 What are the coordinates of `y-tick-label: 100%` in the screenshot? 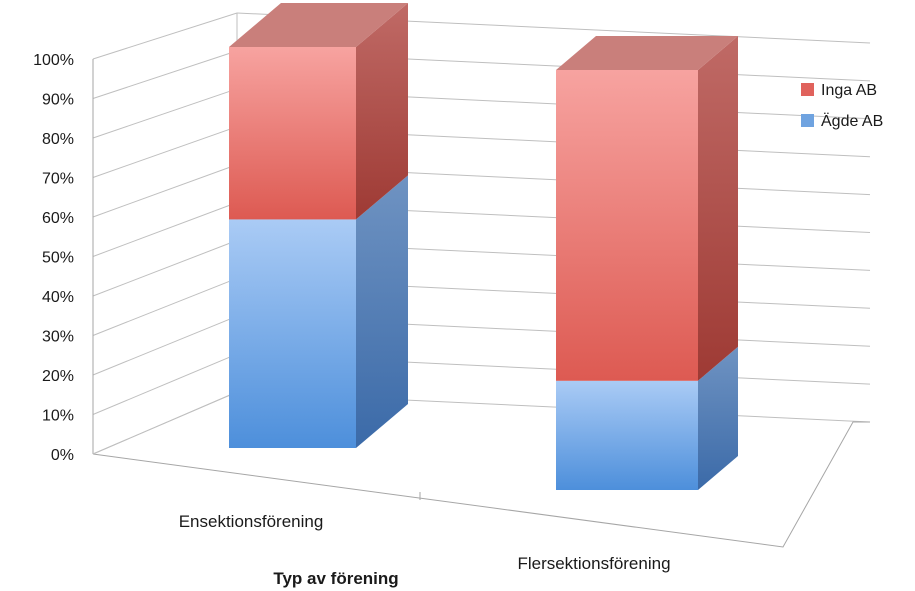 It's located at (53, 60).